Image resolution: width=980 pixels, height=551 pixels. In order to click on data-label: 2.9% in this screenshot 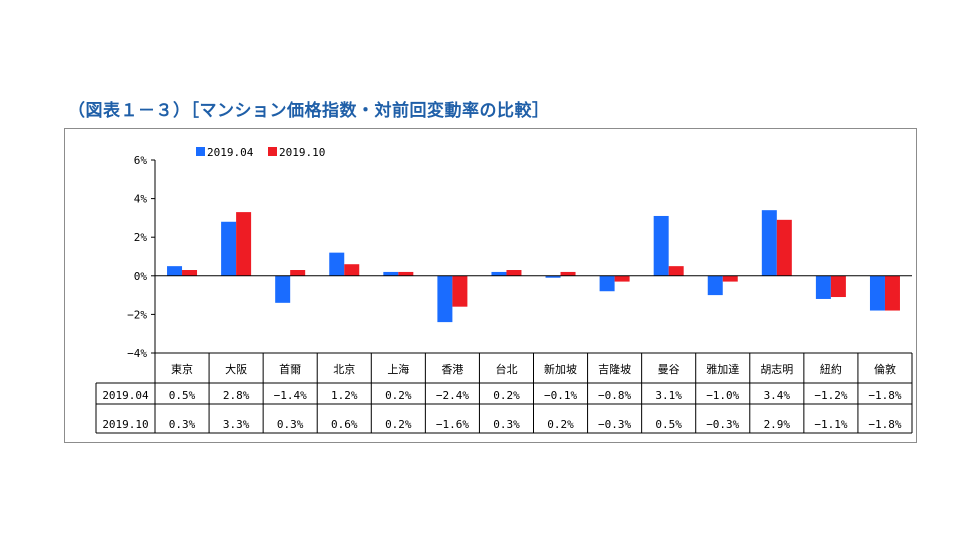, I will do `click(777, 424)`.